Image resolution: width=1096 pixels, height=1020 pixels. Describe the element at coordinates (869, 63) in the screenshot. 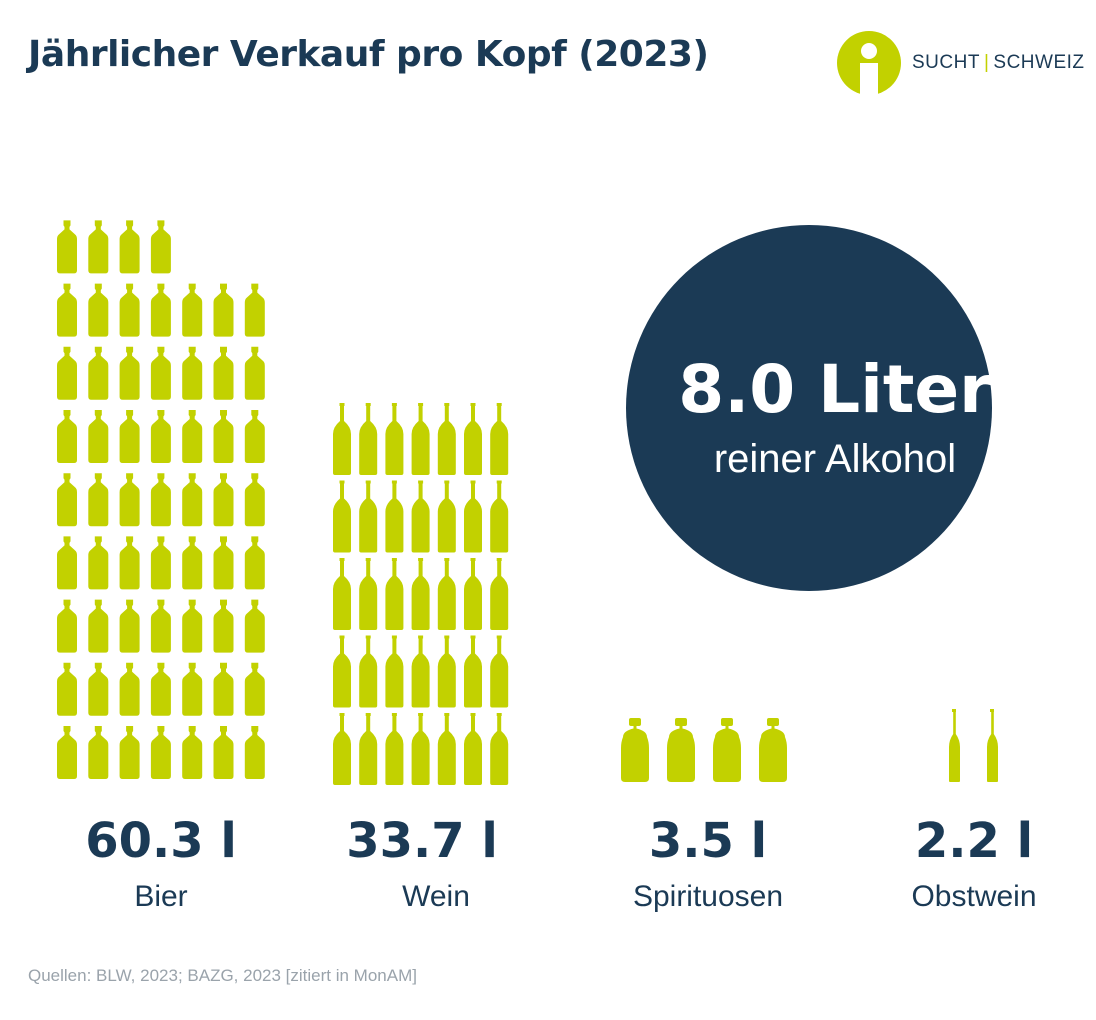

I see `sucht-schweiz-logo-icon` at that location.